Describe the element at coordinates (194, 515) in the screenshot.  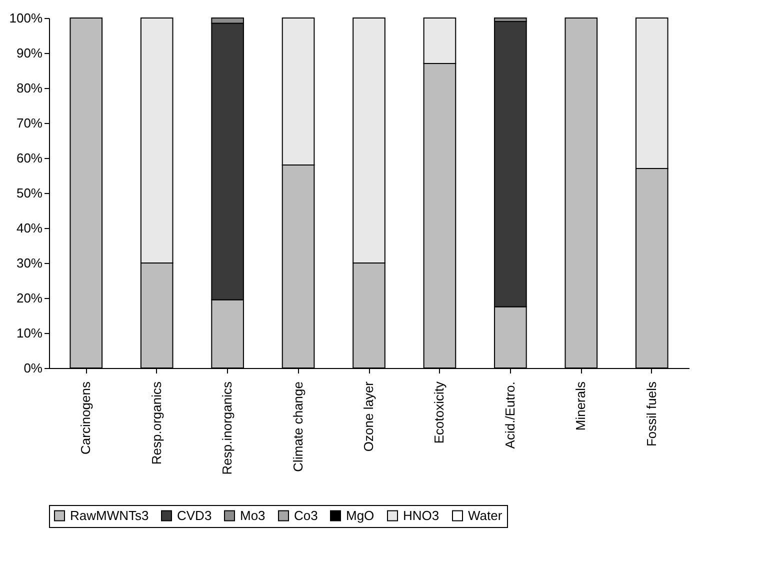
I see `legend-label: CVD3` at that location.